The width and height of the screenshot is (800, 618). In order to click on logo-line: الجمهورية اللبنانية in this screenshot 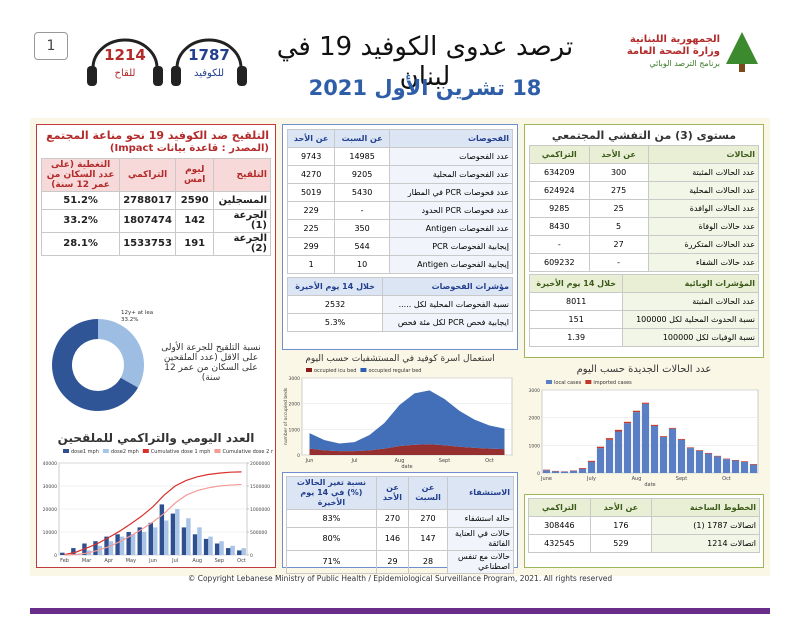, I will do `click(674, 39)`.